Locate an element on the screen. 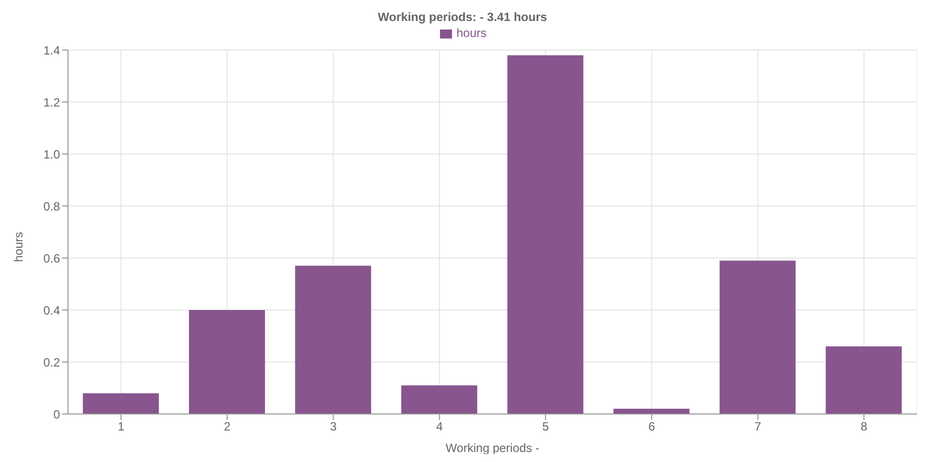  x-tick-label: 2 is located at coordinates (227, 427).